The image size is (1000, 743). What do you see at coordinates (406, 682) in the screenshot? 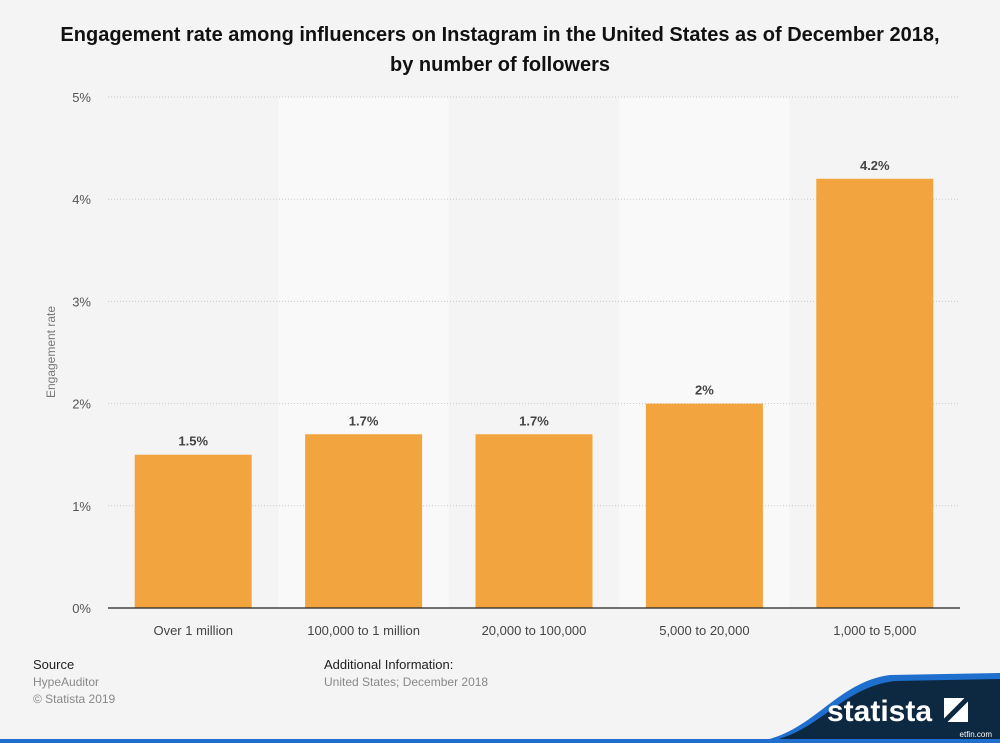
I see `info-text: United States; December 2018` at bounding box center [406, 682].